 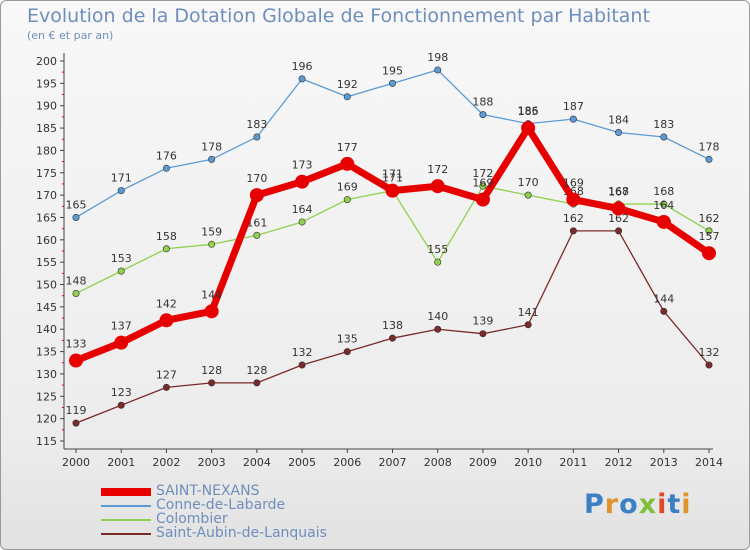 I want to click on data-label: 187, so click(x=573, y=106).